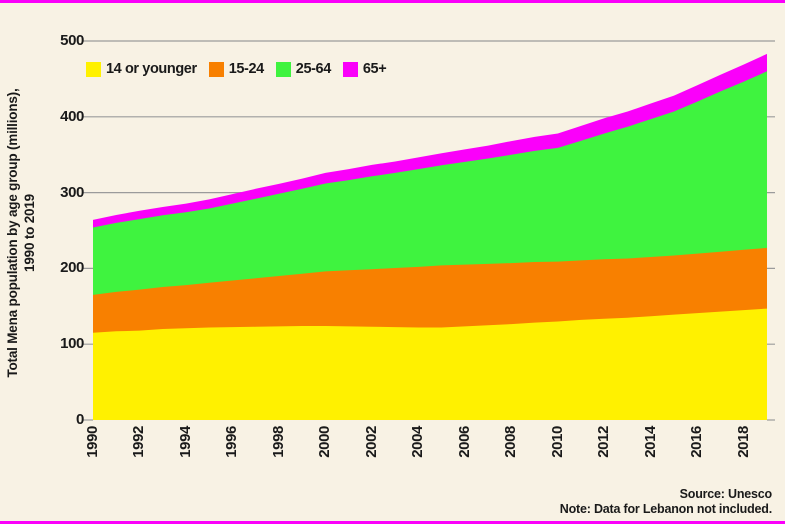 This screenshot has height=524, width=785. What do you see at coordinates (697, 442) in the screenshot?
I see `x-axis-tick-label: 2016` at bounding box center [697, 442].